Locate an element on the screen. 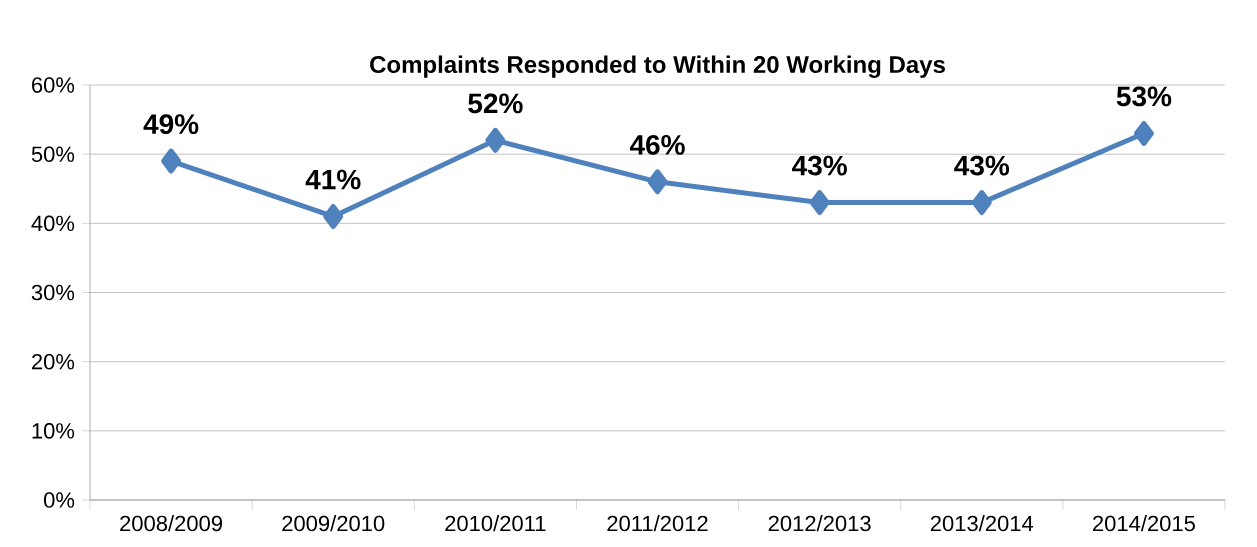 This screenshot has width=1257, height=547. y-tick-label: 0% is located at coordinates (59, 500).